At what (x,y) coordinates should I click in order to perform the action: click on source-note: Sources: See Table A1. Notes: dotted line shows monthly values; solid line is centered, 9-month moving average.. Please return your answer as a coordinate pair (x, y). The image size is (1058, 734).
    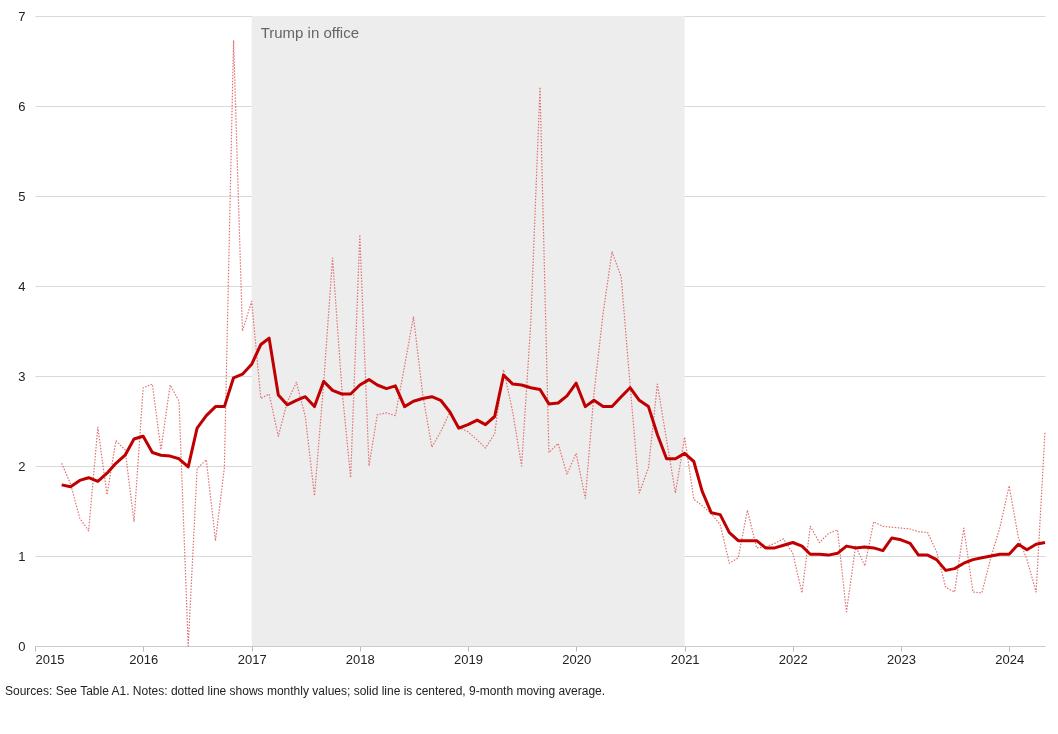
    Looking at the image, I should click on (305, 691).